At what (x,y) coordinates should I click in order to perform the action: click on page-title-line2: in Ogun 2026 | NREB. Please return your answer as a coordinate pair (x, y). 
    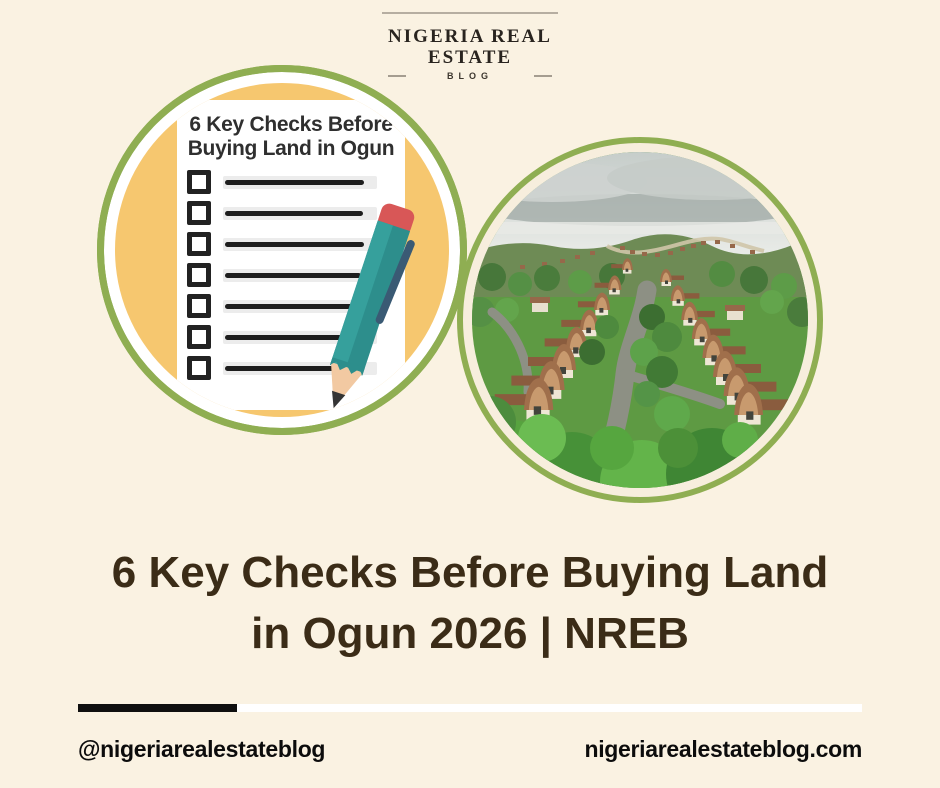
    Looking at the image, I should click on (470, 633).